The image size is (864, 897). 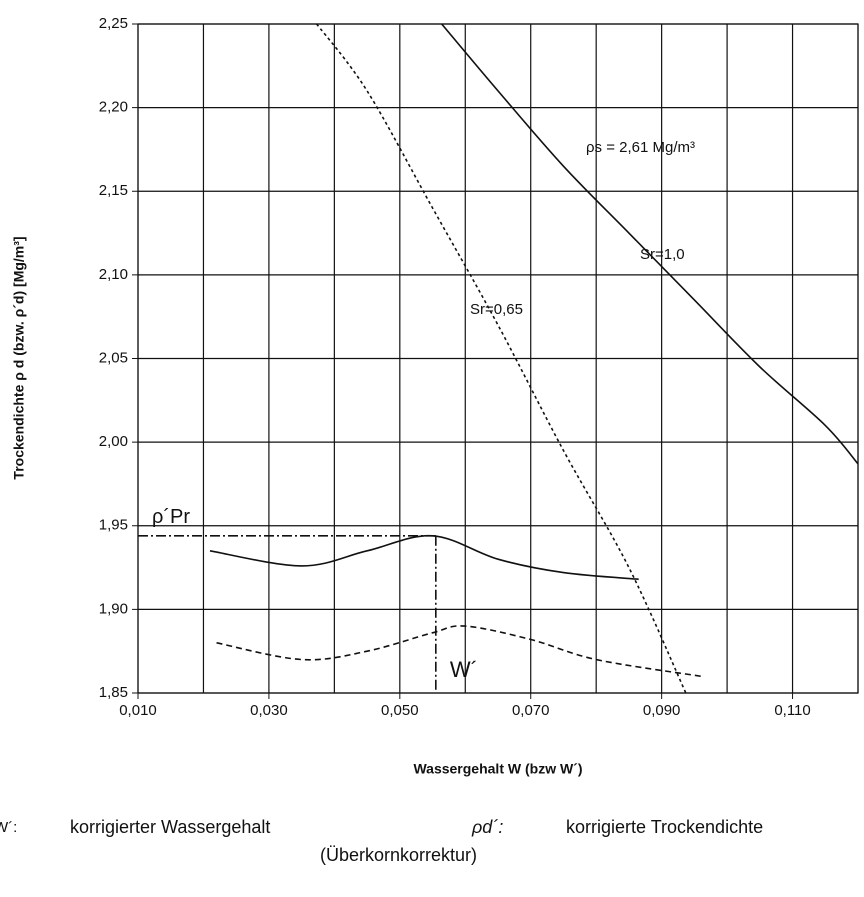 What do you see at coordinates (497, 769) in the screenshot?
I see `x-axis-label: Wassergehalt W (bzw W´)` at bounding box center [497, 769].